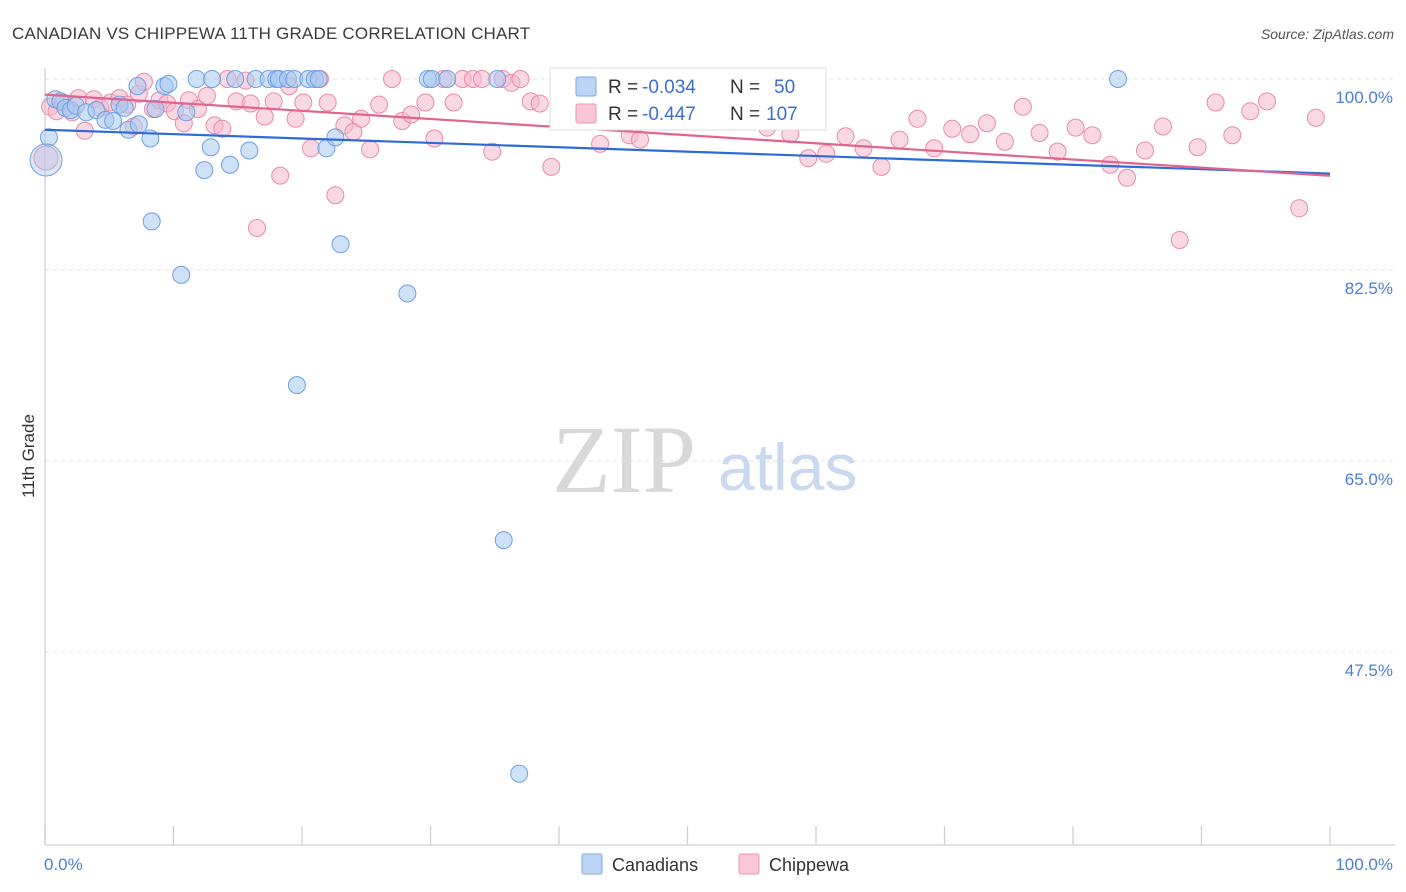  What do you see at coordinates (586, 86) in the screenshot?
I see `legend-swatch-canadians` at bounding box center [586, 86].